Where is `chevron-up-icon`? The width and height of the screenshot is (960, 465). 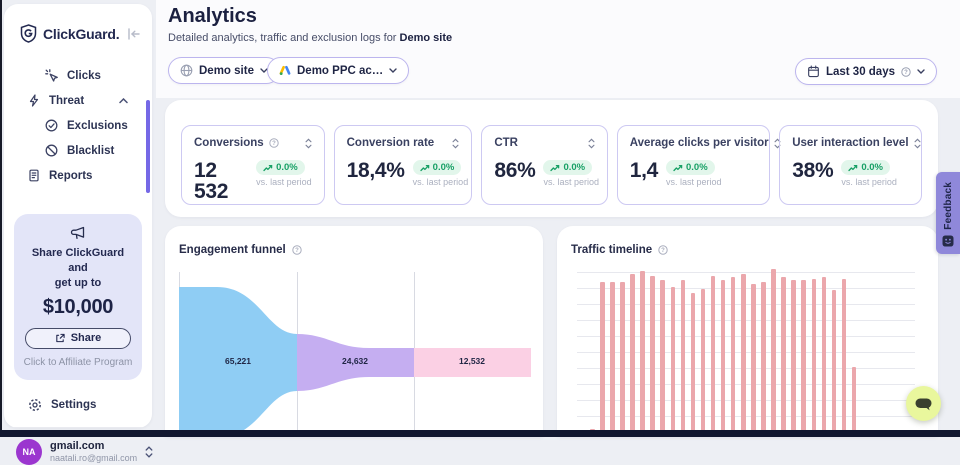 chevron-up-icon is located at coordinates (123, 100).